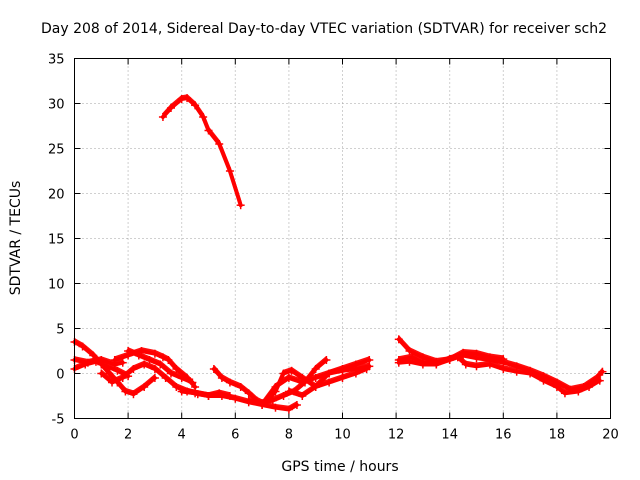 The image size is (640, 480). Describe the element at coordinates (58, 420) in the screenshot. I see `y-tick-label: -5` at that location.